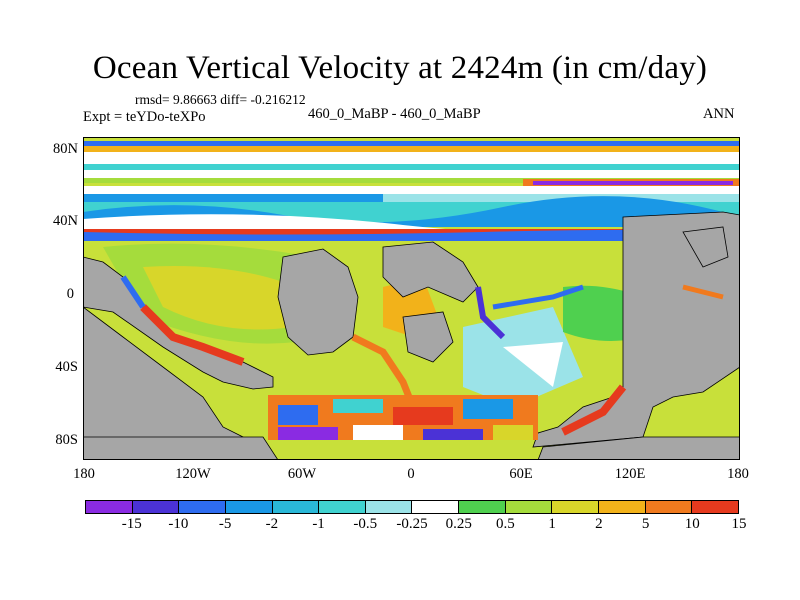  Describe the element at coordinates (412, 524) in the screenshot. I see `colorbar-label: -0.25` at that location.